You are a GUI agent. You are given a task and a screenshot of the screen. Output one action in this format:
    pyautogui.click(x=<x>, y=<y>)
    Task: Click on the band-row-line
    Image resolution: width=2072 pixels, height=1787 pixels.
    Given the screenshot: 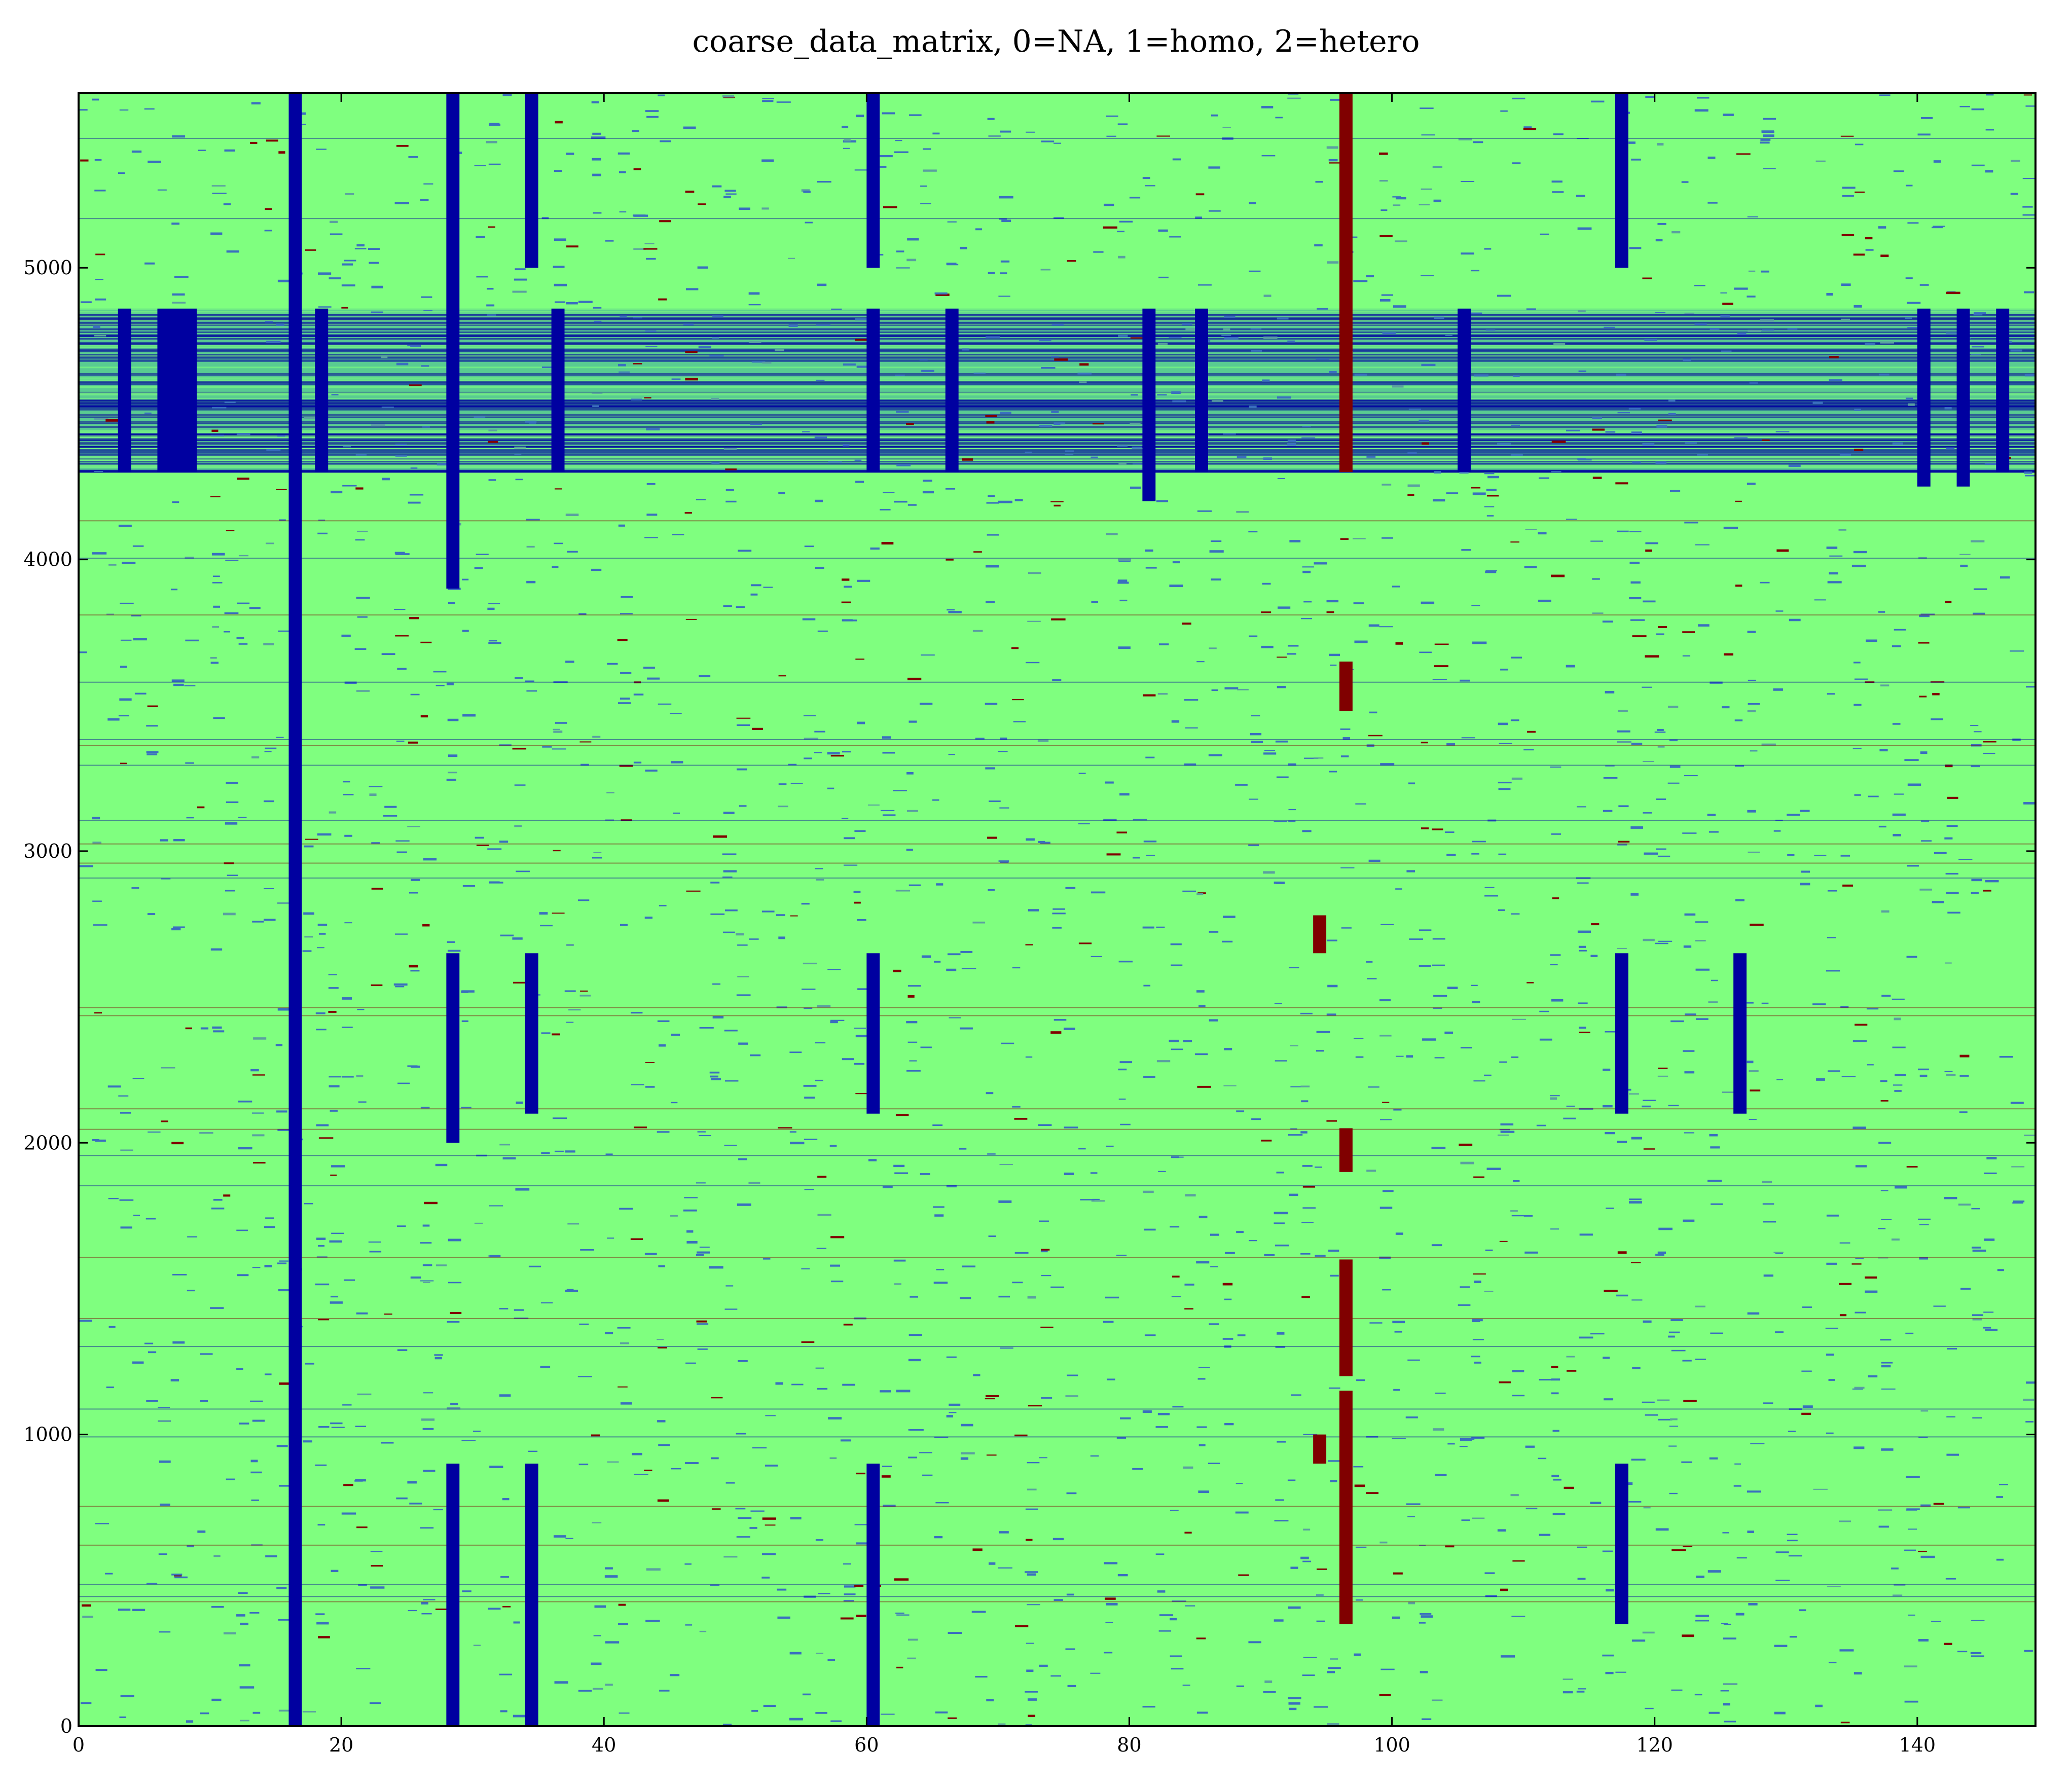 What is the action you would take?
    pyautogui.click(x=1057, y=339)
    